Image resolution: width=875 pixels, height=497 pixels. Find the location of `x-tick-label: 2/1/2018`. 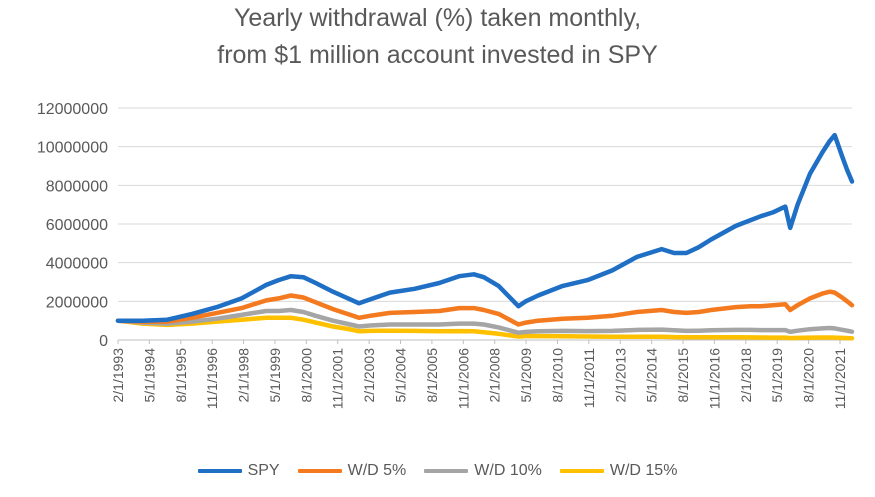

x-tick-label: 2/1/2018 is located at coordinates (746, 375).